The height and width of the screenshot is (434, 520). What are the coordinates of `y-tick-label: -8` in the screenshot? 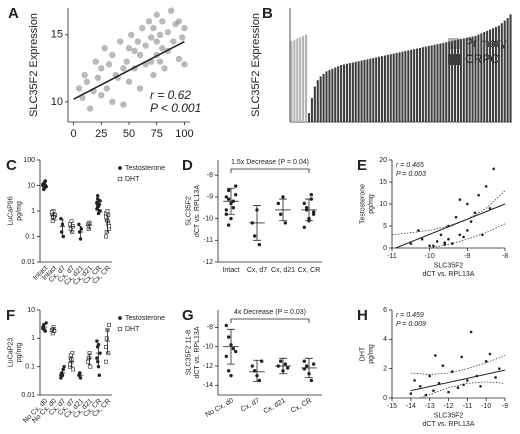 It's located at (210, 327).